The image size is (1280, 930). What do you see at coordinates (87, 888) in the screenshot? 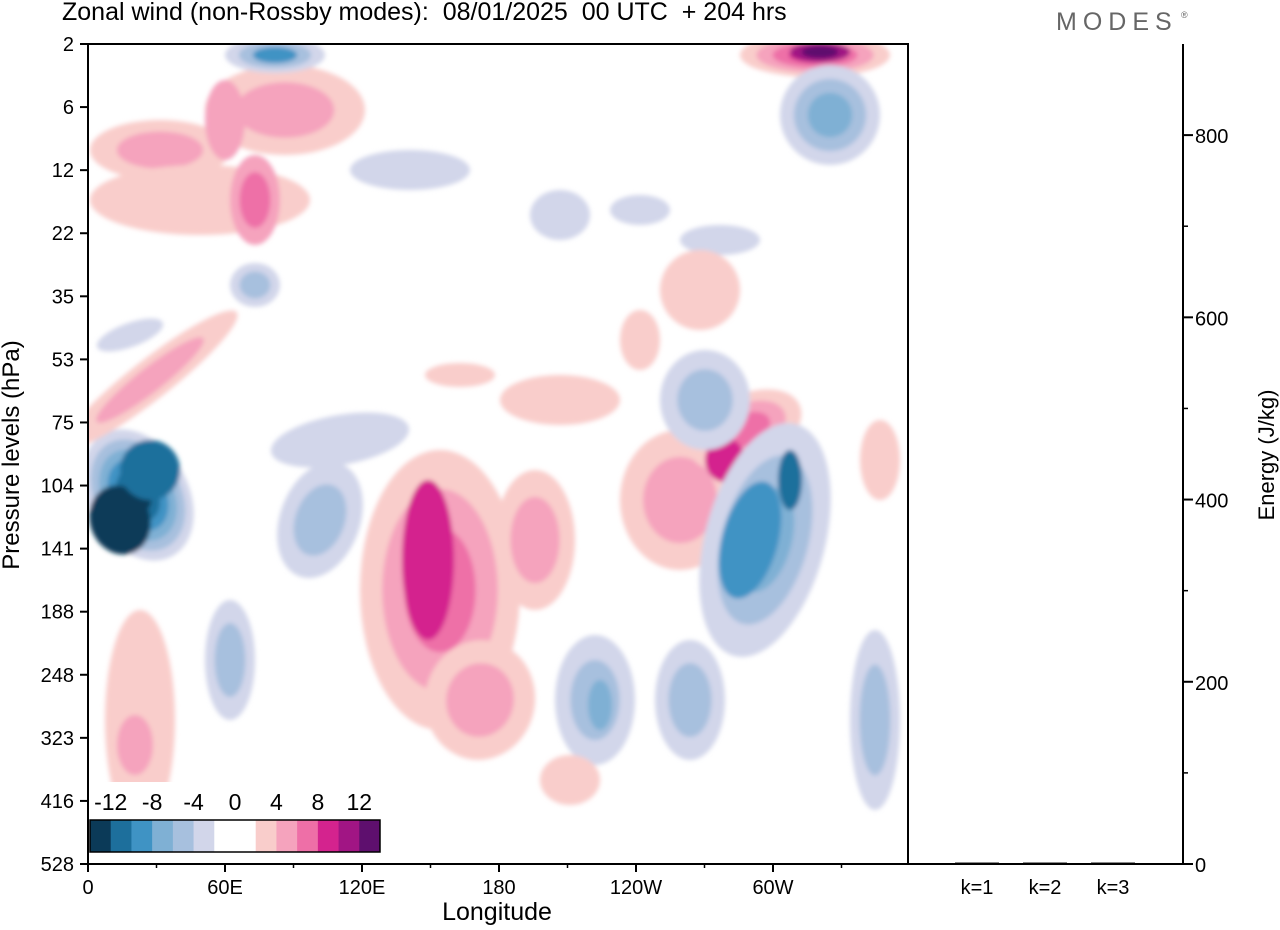
I see `x-tick-label: 0` at bounding box center [87, 888].